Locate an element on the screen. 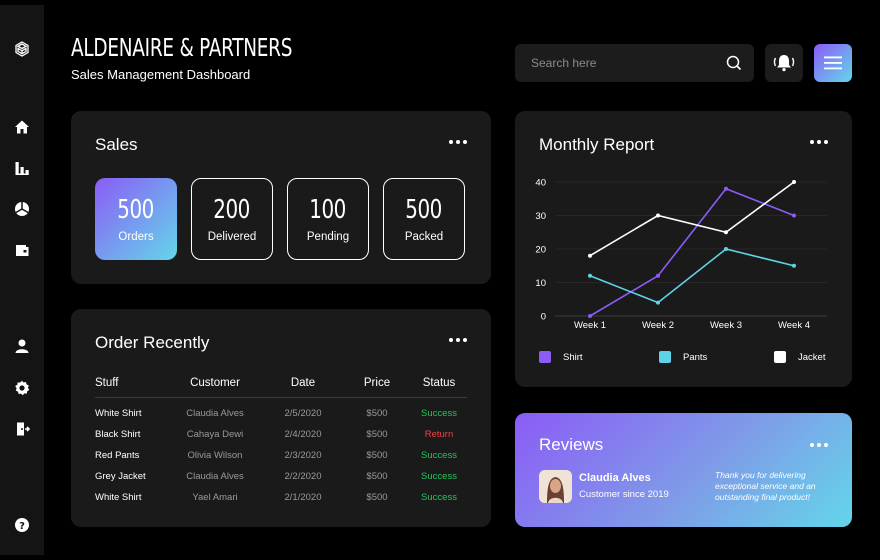  y-tick-label: 20 is located at coordinates (540, 250).